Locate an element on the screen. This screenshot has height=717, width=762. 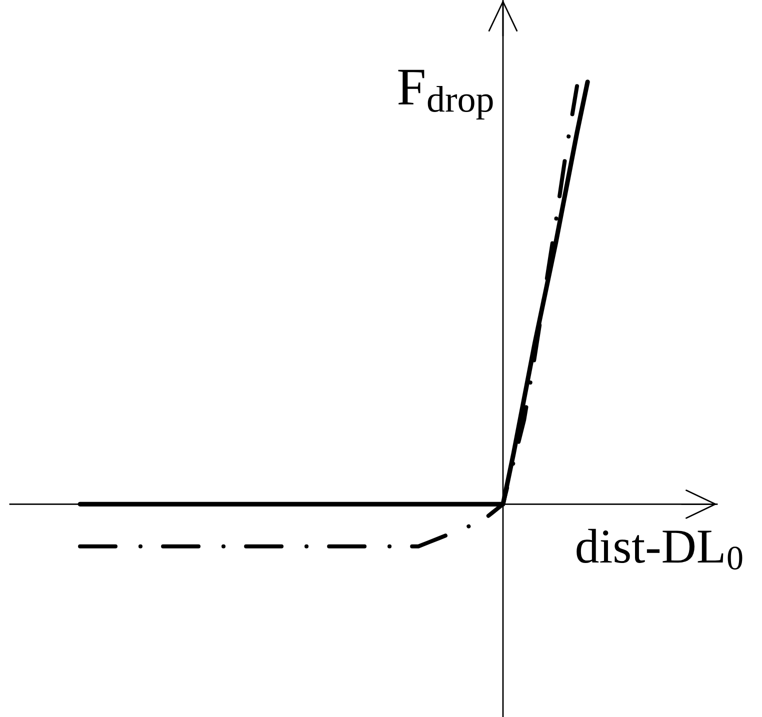
y-axis-title: F$_{drop}$ is located at coordinates (445, 95).